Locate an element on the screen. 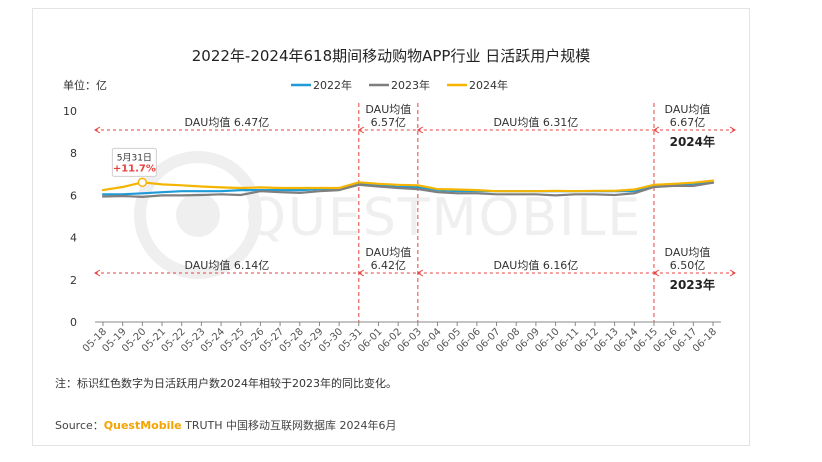 This screenshot has height=462, width=822. y-tick-label: 0 is located at coordinates (73, 322).